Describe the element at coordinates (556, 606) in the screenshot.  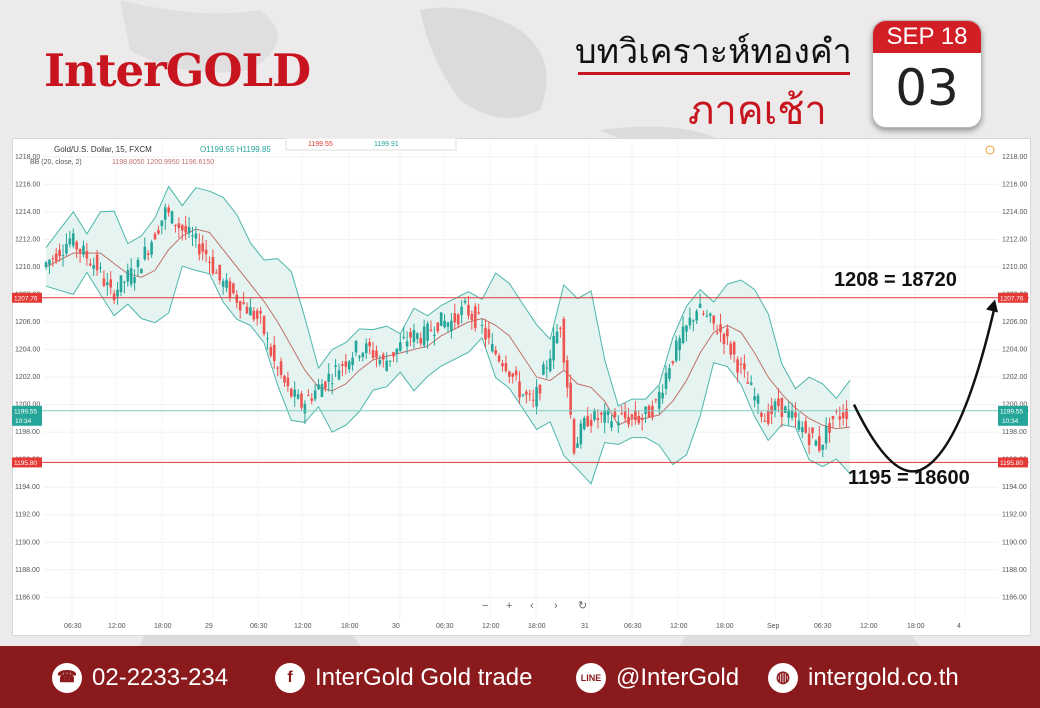
I see `chart-toolbar-button: ›` at that location.